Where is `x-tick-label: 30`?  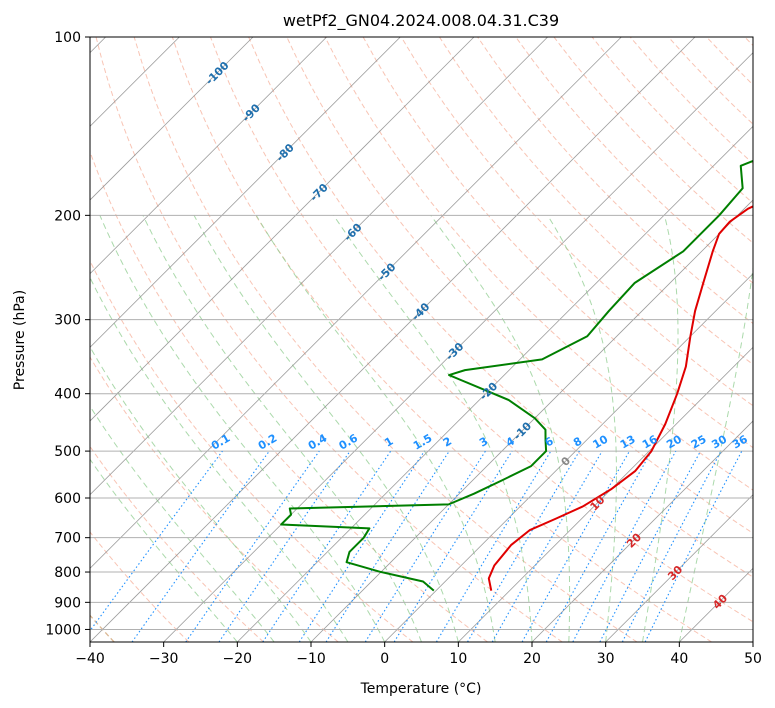
x-tick-label: 30 is located at coordinates (606, 659).